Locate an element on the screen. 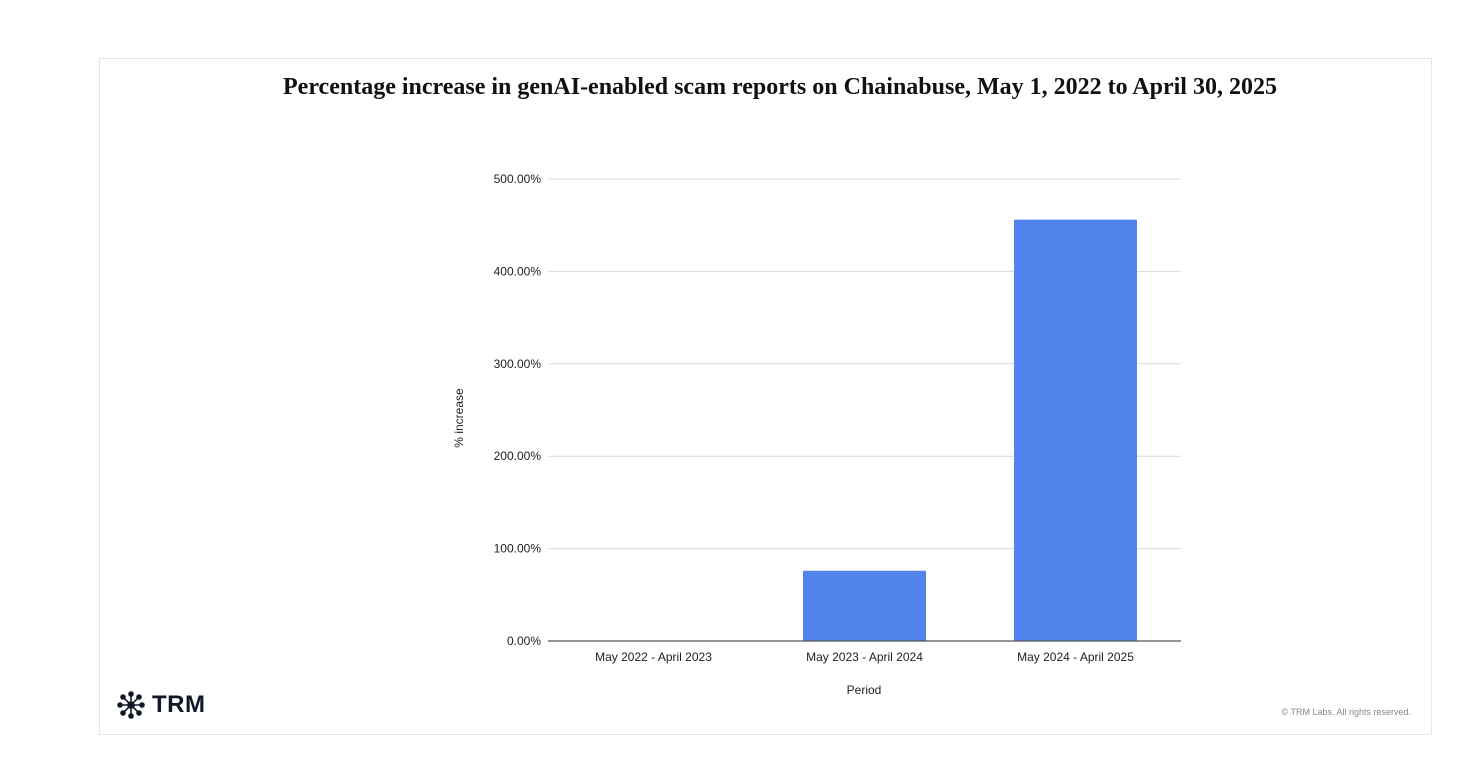 The height and width of the screenshot is (764, 1482). y-tick-label: 200.00% is located at coordinates (518, 456).